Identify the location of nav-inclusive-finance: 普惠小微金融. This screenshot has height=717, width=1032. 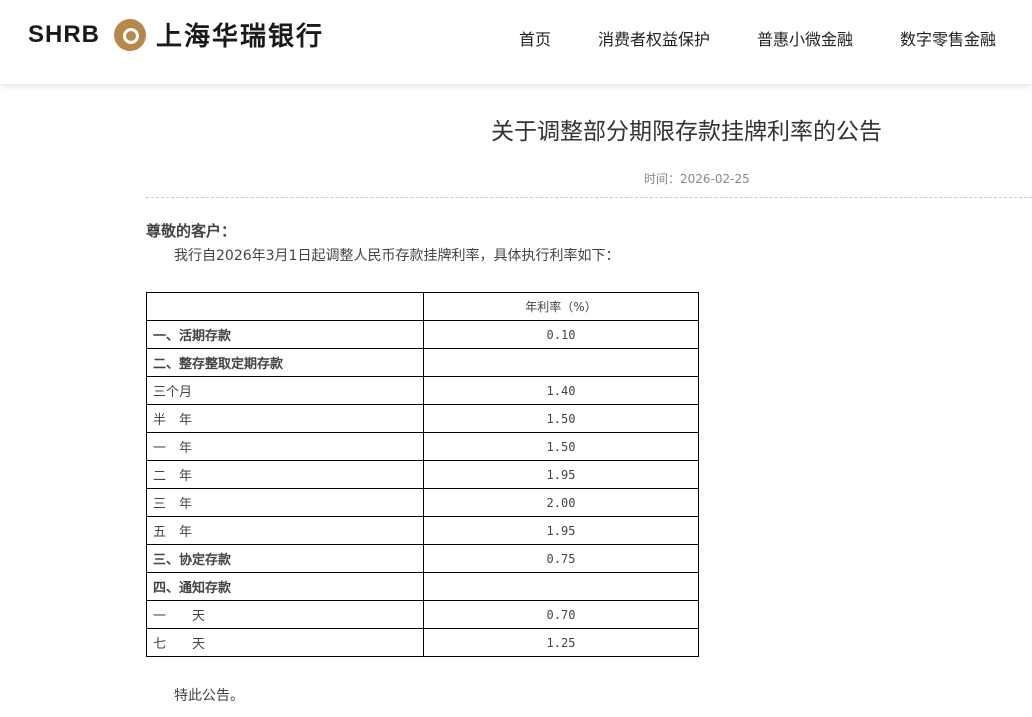
(804, 39).